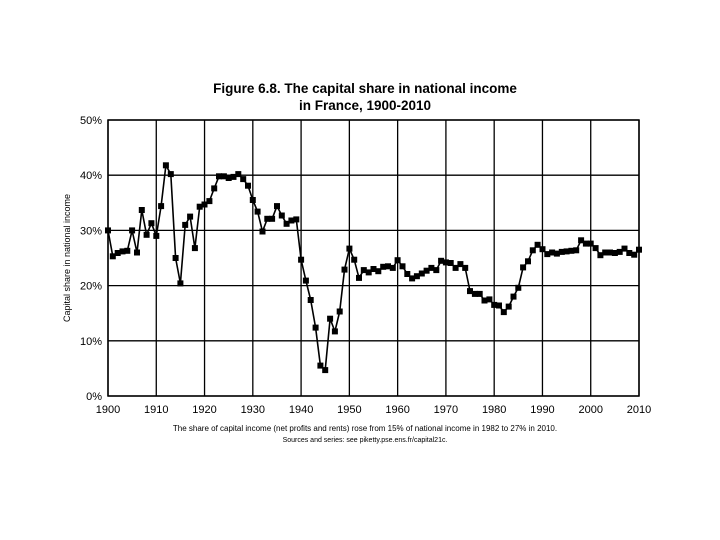 This screenshot has height=540, width=720. What do you see at coordinates (365, 105) in the screenshot?
I see `chart-title-line2: in France, 1900-2010` at bounding box center [365, 105].